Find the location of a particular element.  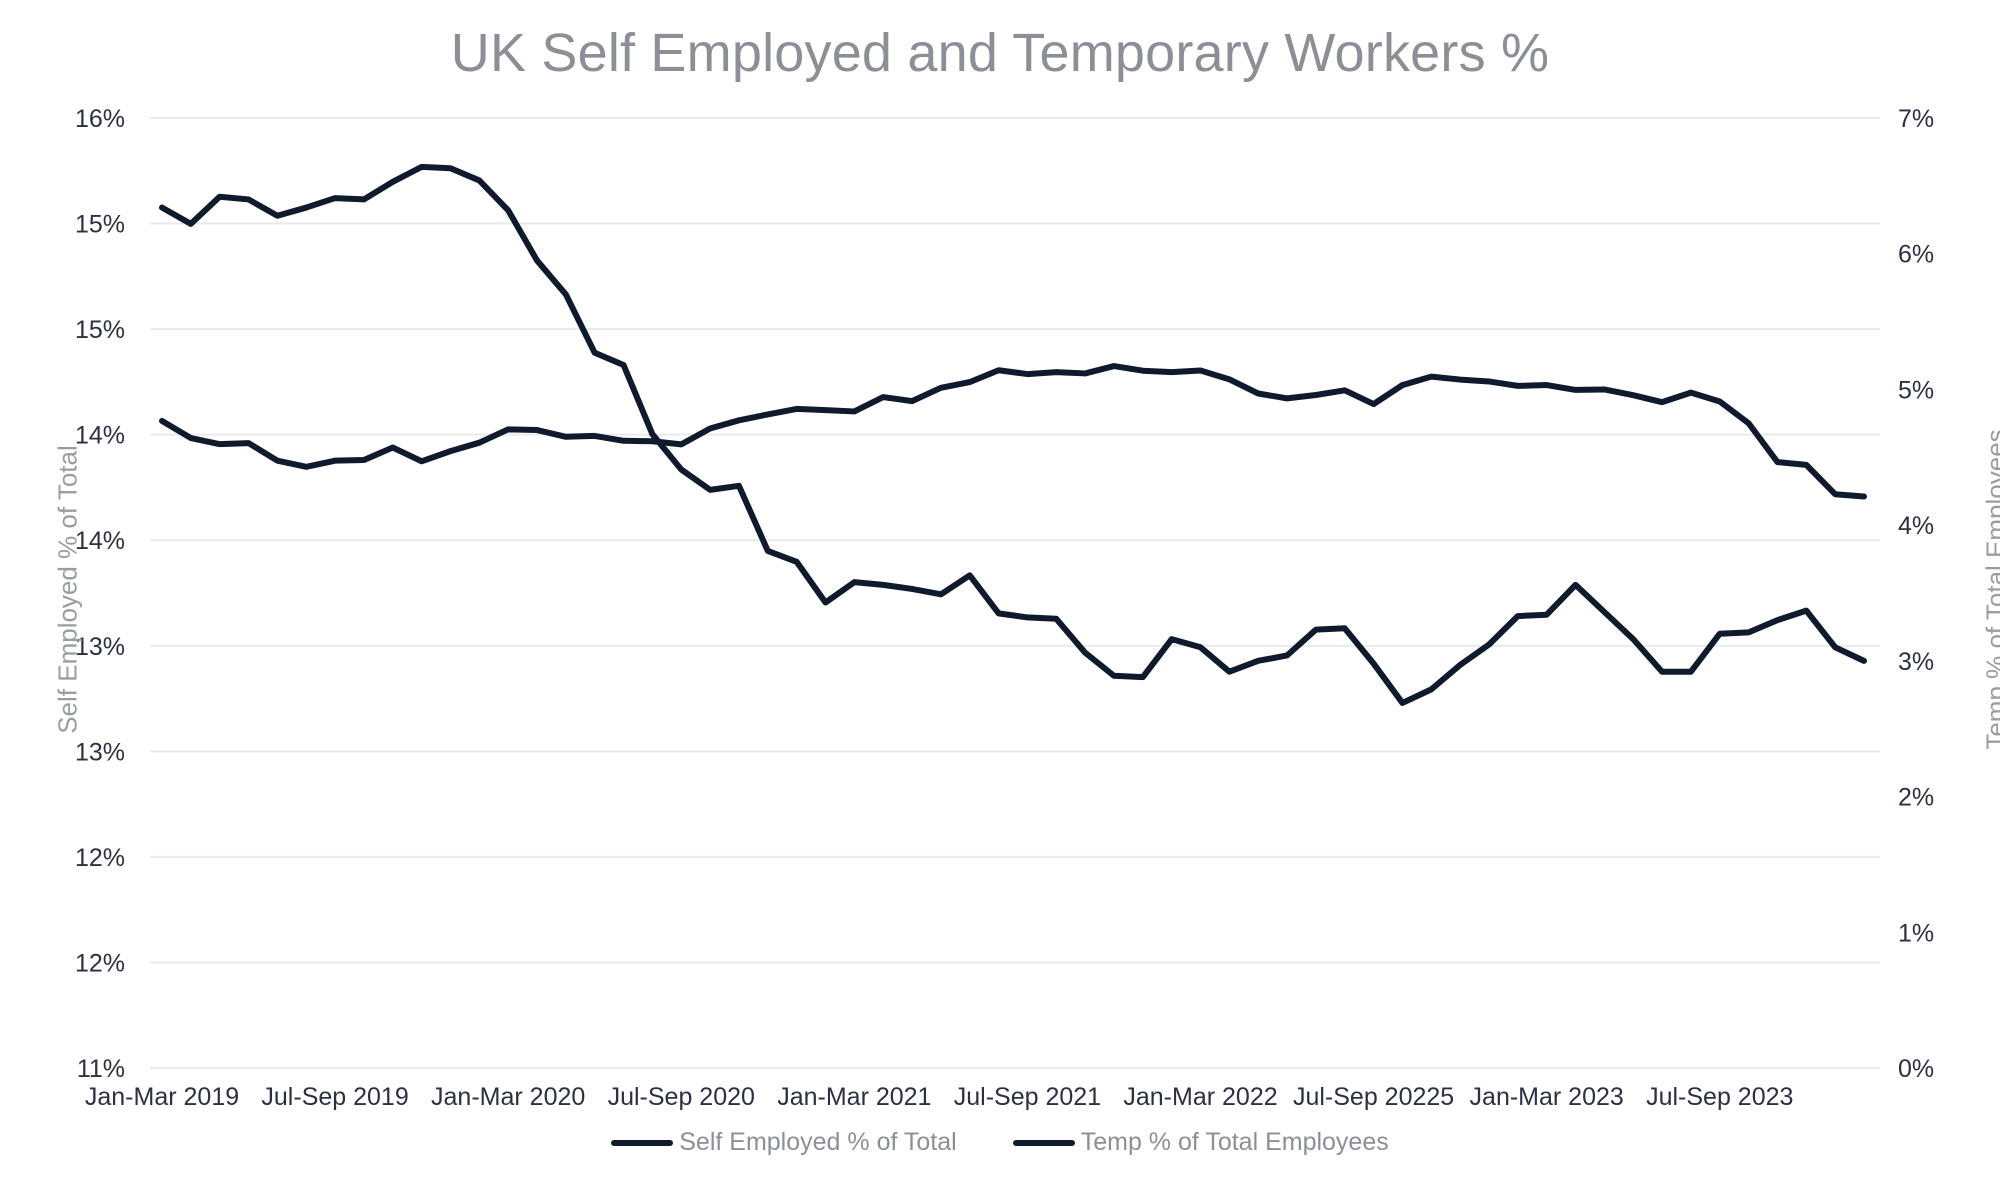

left-axis-tick-label: 16% is located at coordinates (100, 119).